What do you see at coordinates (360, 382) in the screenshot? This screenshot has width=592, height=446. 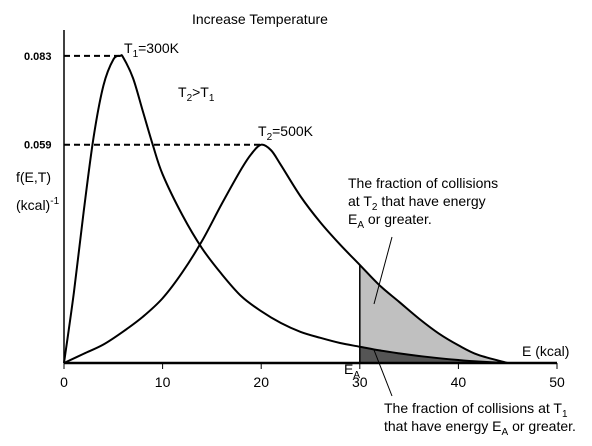 I see `x-tick-label-30: 30` at bounding box center [360, 382].